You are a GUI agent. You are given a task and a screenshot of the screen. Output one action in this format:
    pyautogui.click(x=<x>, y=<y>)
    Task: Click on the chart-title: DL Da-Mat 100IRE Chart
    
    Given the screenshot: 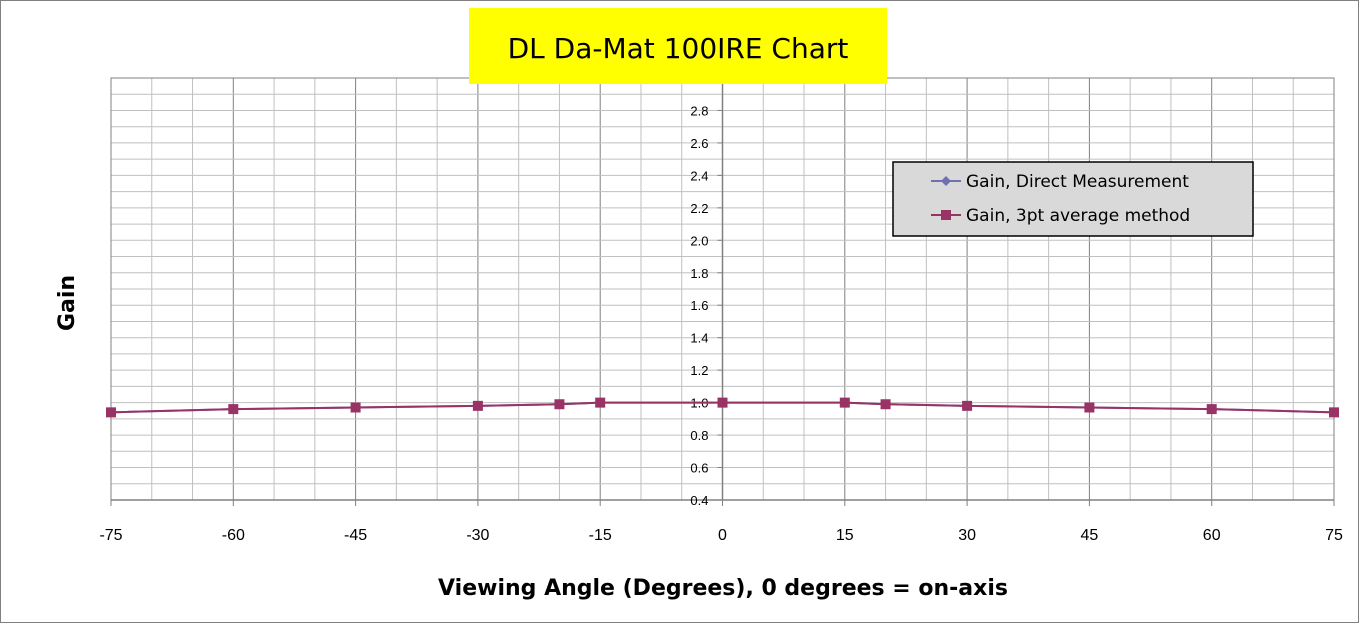 What is the action you would take?
    pyautogui.click(x=678, y=48)
    